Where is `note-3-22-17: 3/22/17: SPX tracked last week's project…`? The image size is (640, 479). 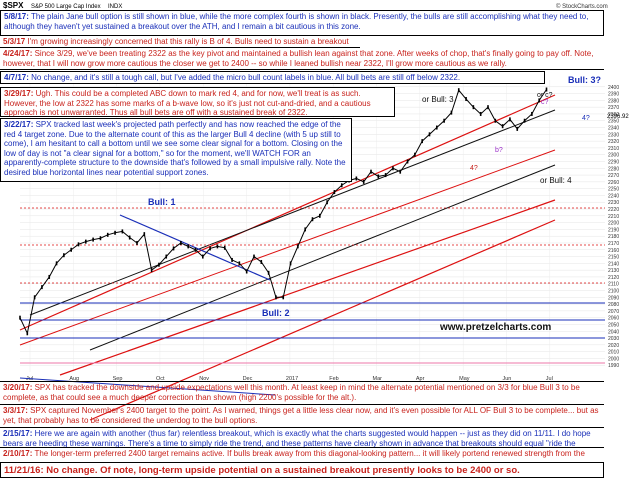 note-3-22-17: 3/22/17: SPX tracked last week's project… is located at coordinates (176, 150).